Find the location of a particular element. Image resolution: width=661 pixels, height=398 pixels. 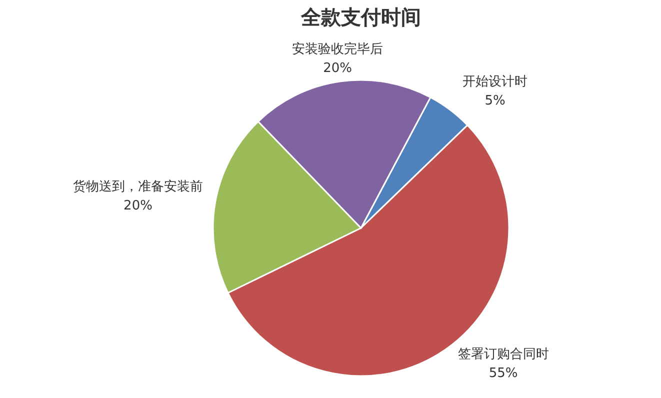

chart-title: 全款支付时间 is located at coordinates (360, 17).